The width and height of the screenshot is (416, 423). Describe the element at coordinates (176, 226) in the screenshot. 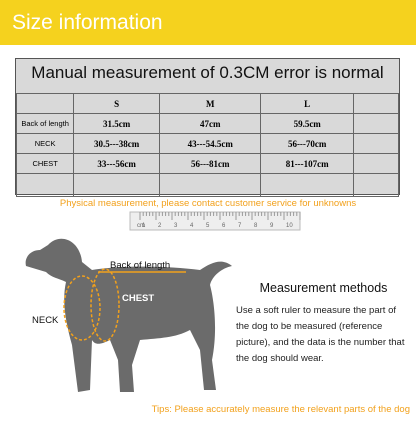

I see `ruler-label: 3` at that location.